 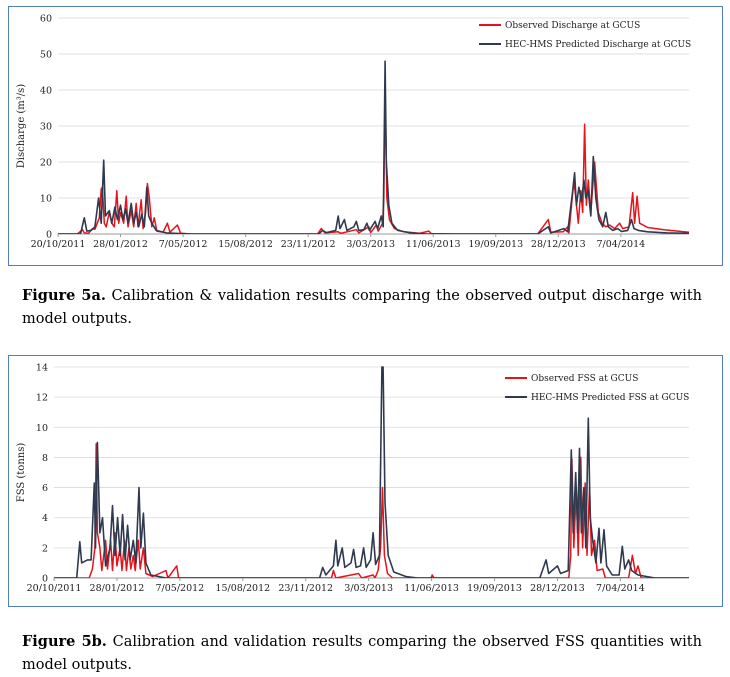 What do you see at coordinates (21, 473) in the screenshot?
I see `y-axis-label: FSS (tonns)` at bounding box center [21, 473].